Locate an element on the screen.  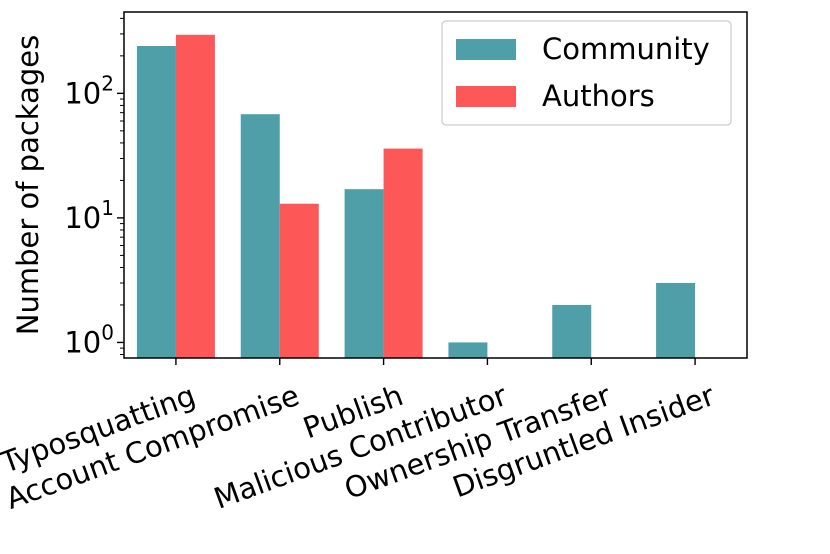
legend-swatch-authors is located at coordinates (486, 96).